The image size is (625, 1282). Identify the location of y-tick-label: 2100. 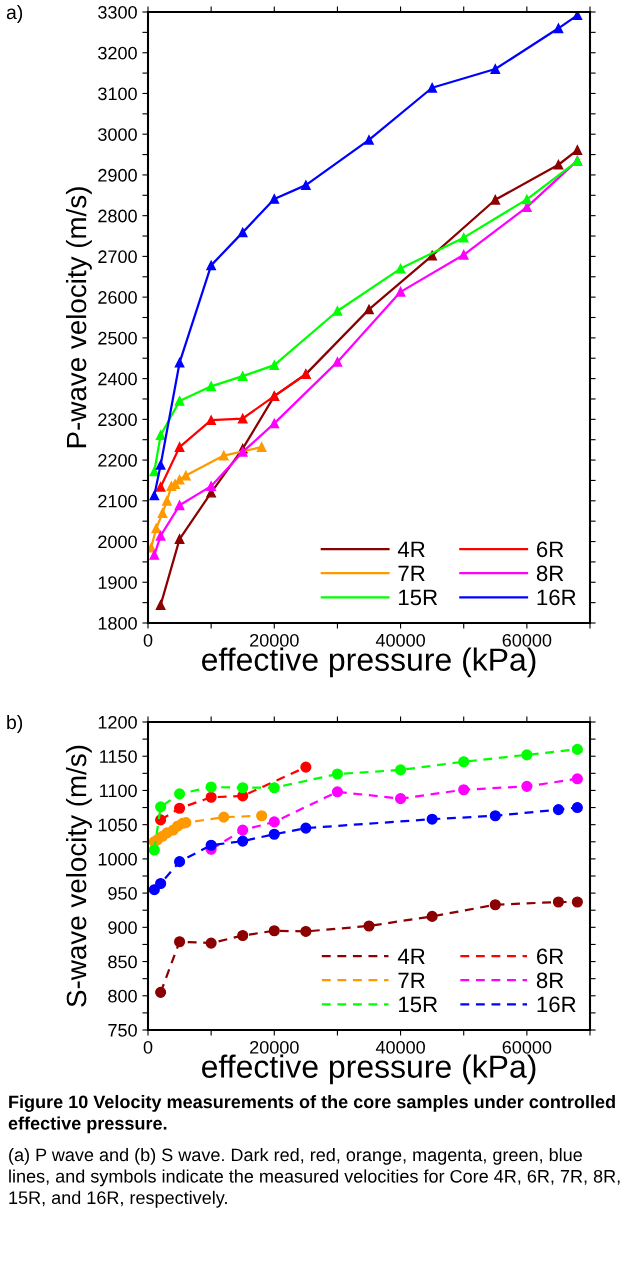
(117, 501).